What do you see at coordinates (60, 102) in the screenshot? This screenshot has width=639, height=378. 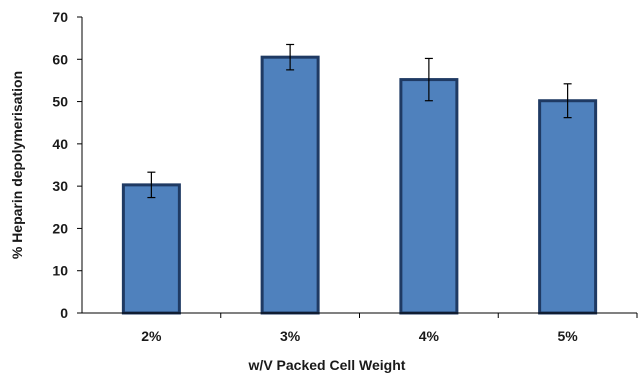 I see `y-tick-label: 50` at bounding box center [60, 102].